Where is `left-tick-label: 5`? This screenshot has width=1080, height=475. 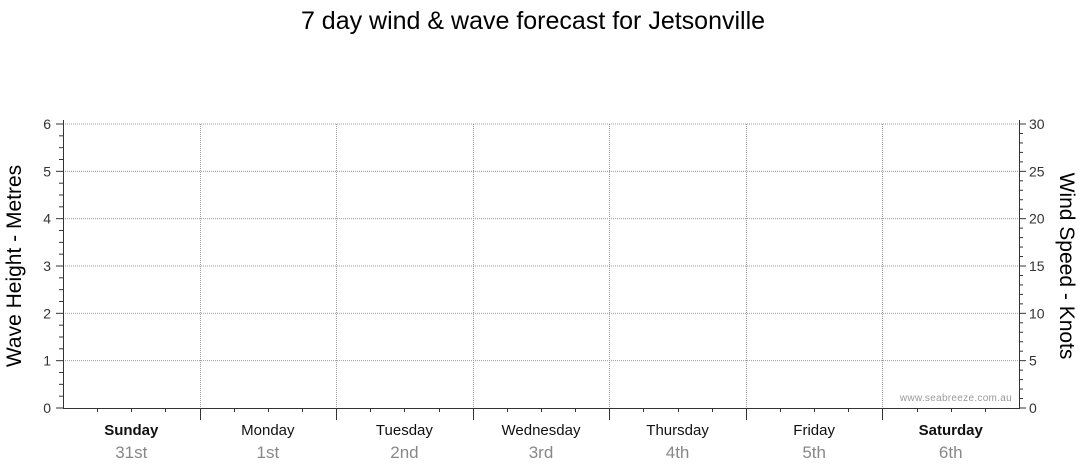 left-tick-label: 5 is located at coordinates (47, 171).